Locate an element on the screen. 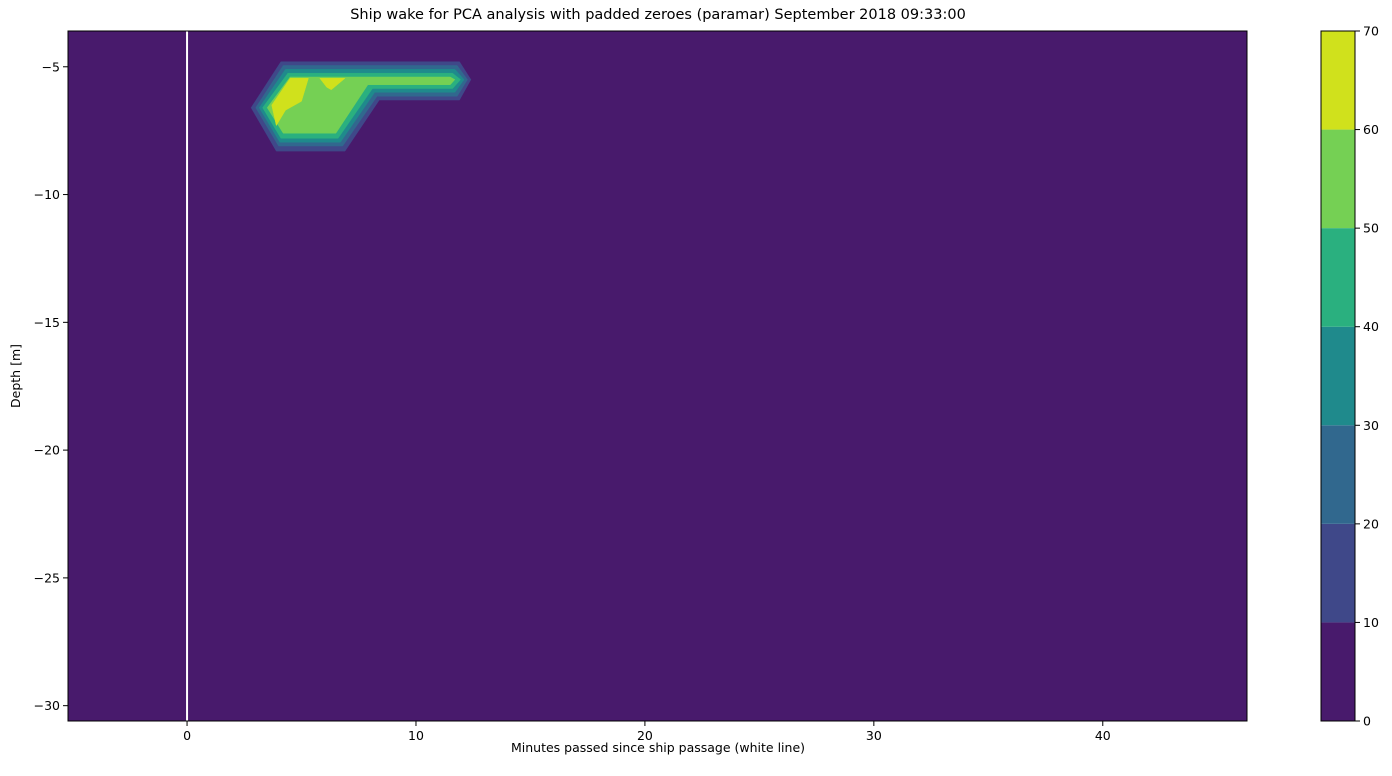  y-tick-label: −15 is located at coordinates (47, 322).